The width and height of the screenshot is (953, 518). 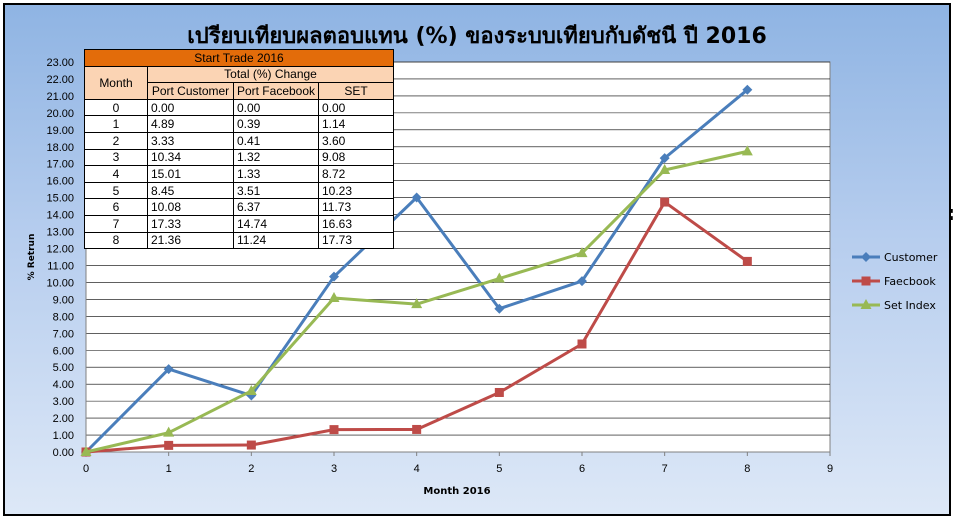 What do you see at coordinates (60, 182) in the screenshot?
I see `y-tick-label: 16.00` at bounding box center [60, 182].